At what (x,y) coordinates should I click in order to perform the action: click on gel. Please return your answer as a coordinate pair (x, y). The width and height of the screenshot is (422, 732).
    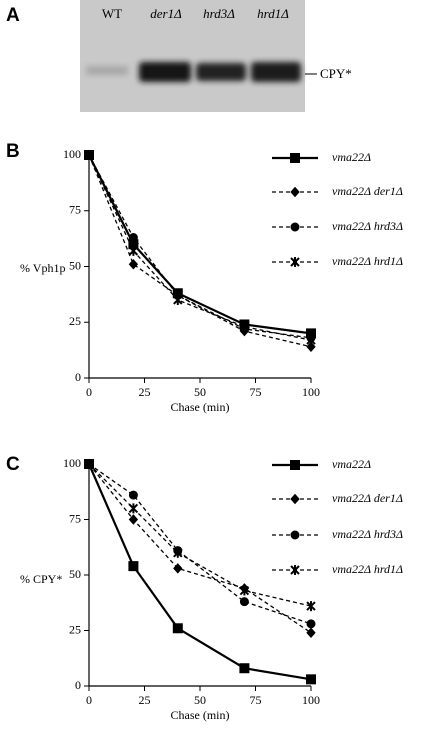
    Looking at the image, I should click on (192, 56).